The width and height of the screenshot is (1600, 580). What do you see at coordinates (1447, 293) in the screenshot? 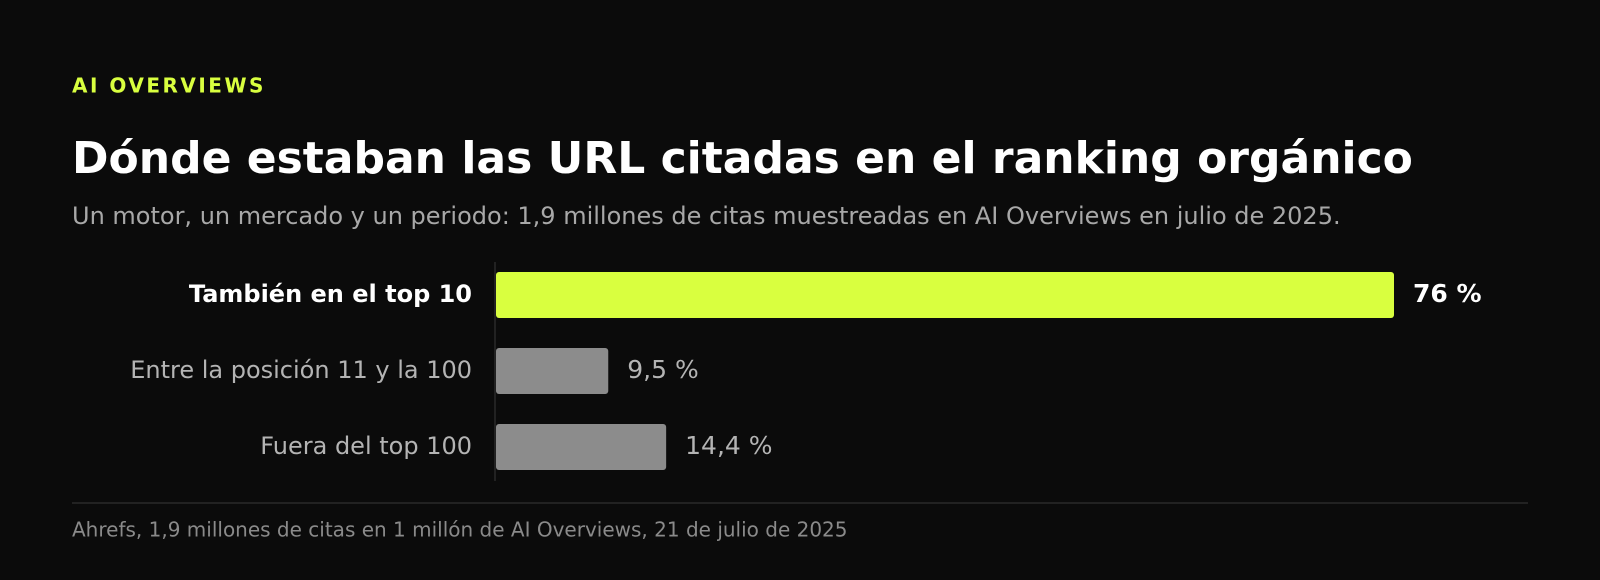
I see `value-label: 76 %` at bounding box center [1447, 293].